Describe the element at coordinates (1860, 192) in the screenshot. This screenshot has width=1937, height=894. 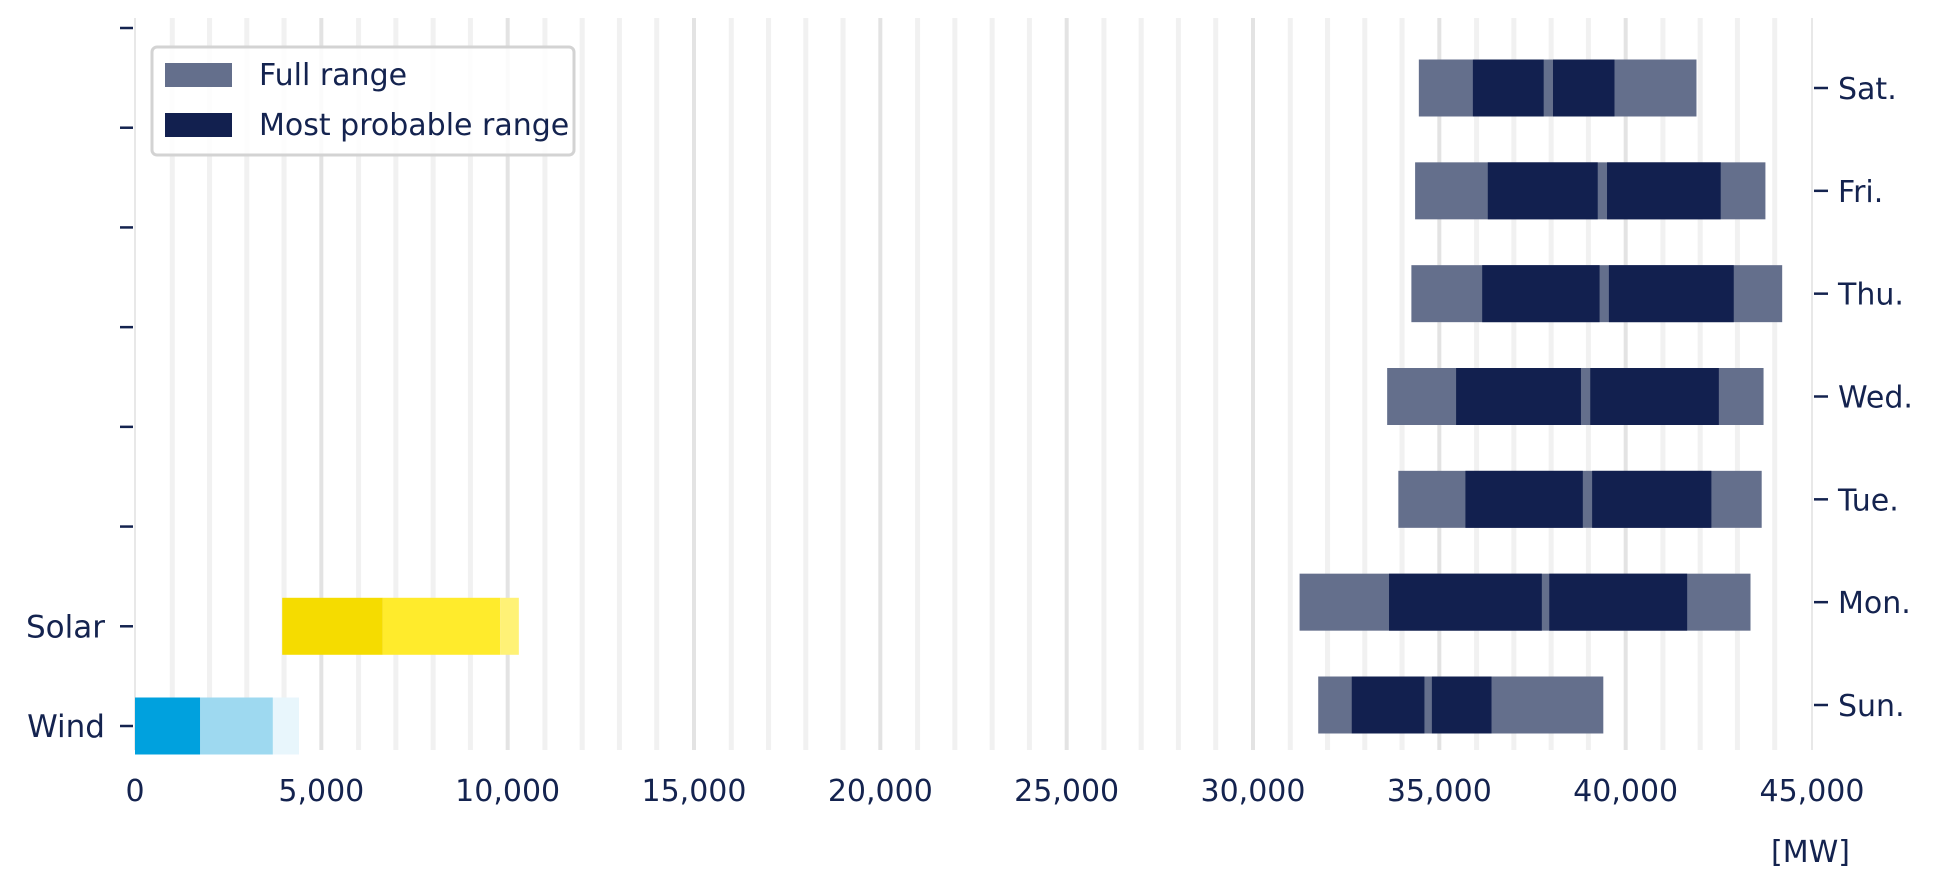
I see `day-label: Fri.` at that location.